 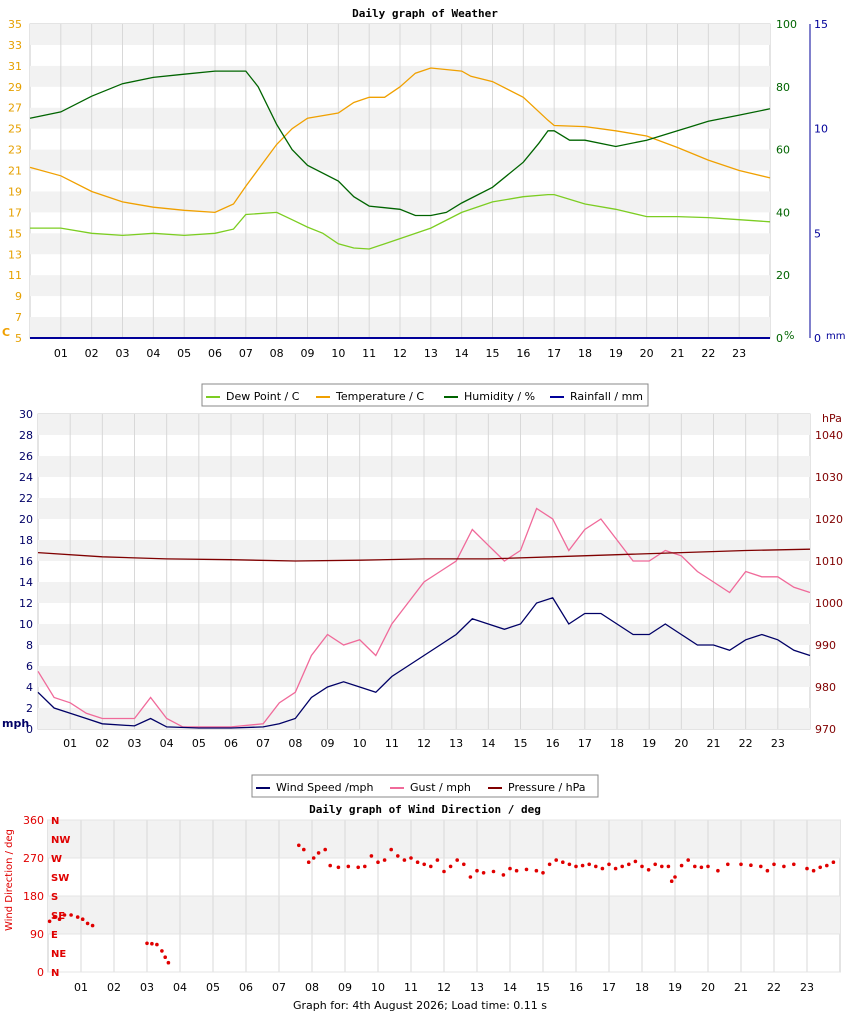 I want to click on x-tick: 09, so click(x=345, y=987).